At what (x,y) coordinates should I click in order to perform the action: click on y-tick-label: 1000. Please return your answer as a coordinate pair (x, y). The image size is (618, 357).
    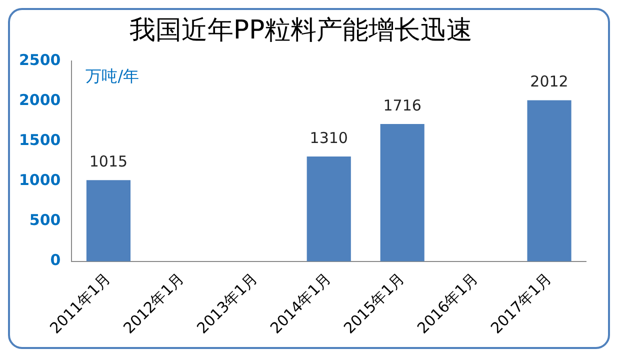
    Looking at the image, I should click on (40, 180).